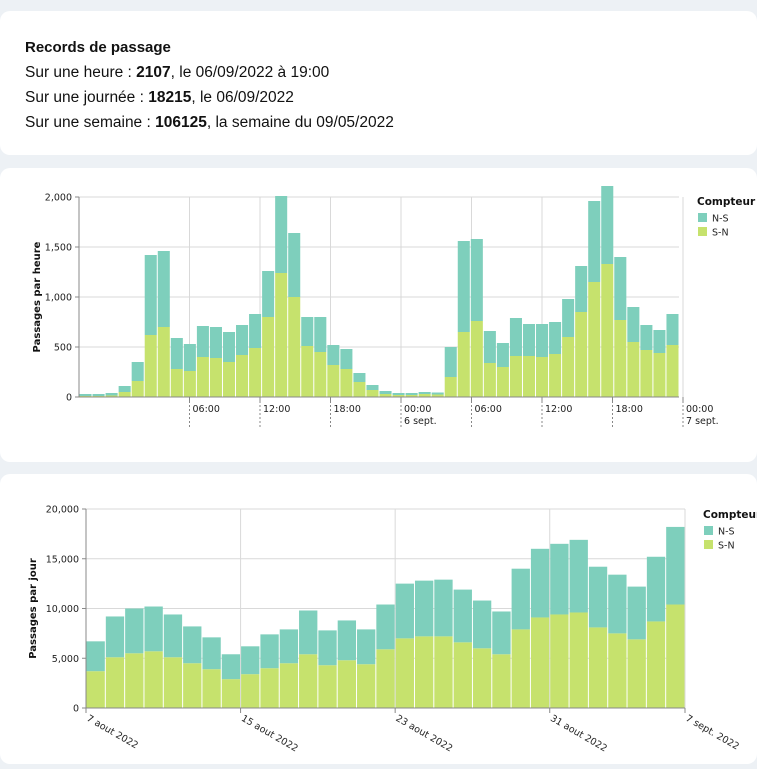  I want to click on record-day: Sur une journée : 18215, le 06/09/2022, so click(391, 98).